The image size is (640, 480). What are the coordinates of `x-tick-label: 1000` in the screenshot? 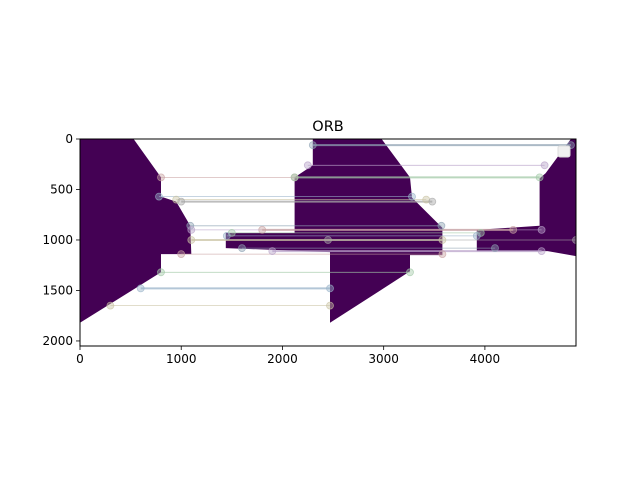 It's located at (181, 359).